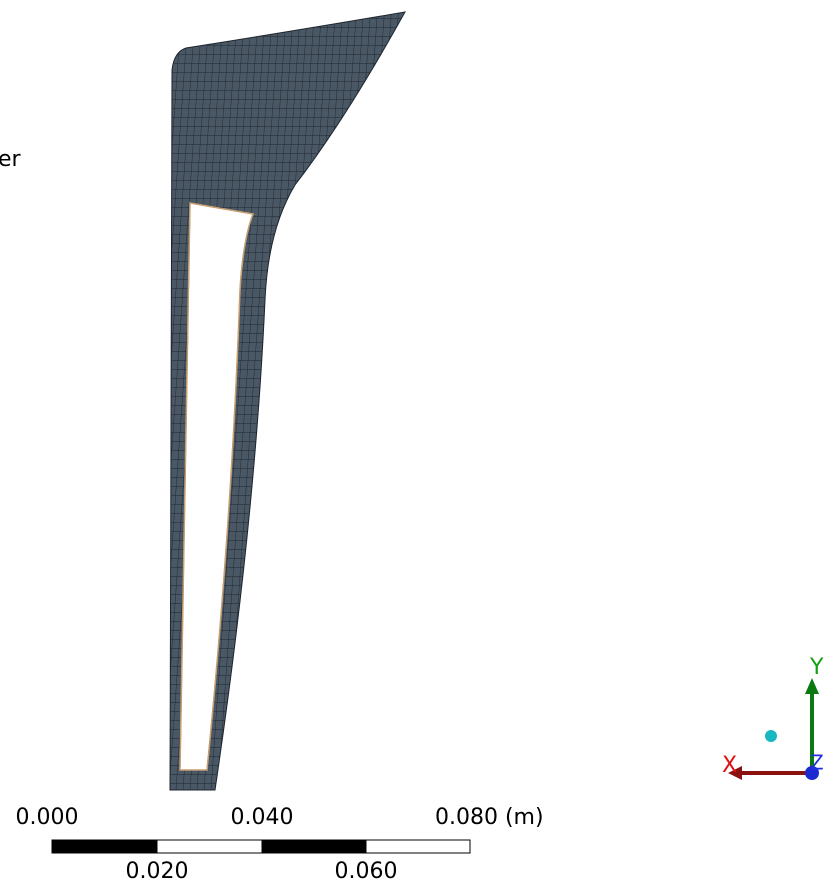 Image resolution: width=828 pixels, height=891 pixels. What do you see at coordinates (11, 159) in the screenshot?
I see `partial-label: er` at bounding box center [11, 159].